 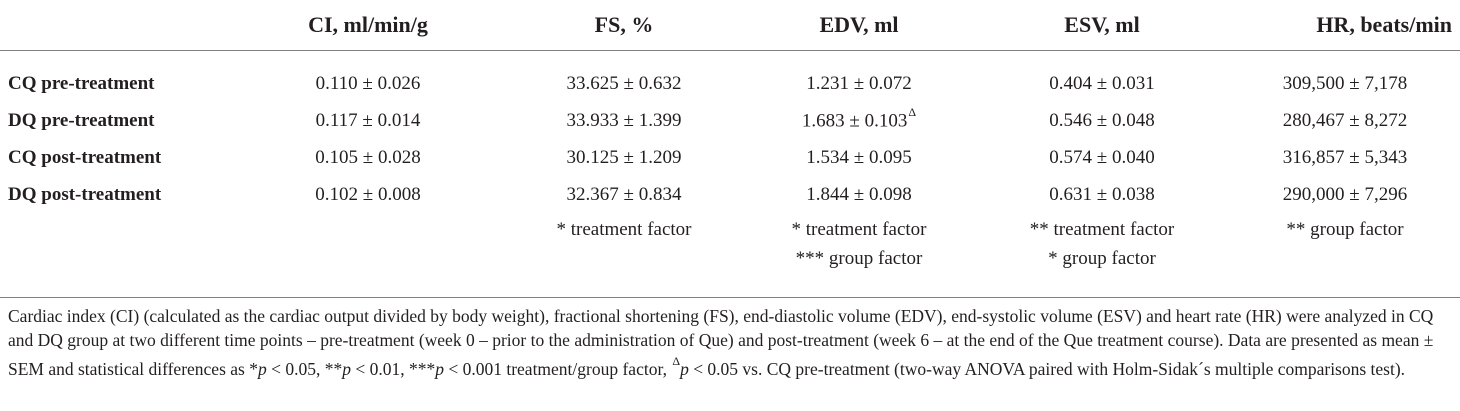 I want to click on table-cell: 33.933 ± 1.399, so click(x=624, y=120).